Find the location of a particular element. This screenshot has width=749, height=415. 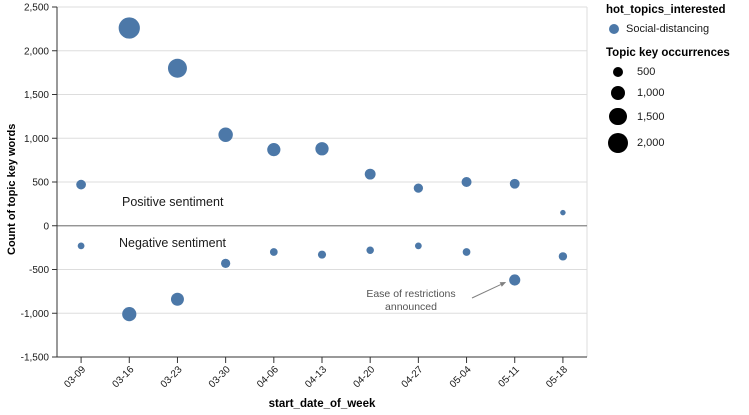

y-tick-label: -500 is located at coordinates (39, 270).